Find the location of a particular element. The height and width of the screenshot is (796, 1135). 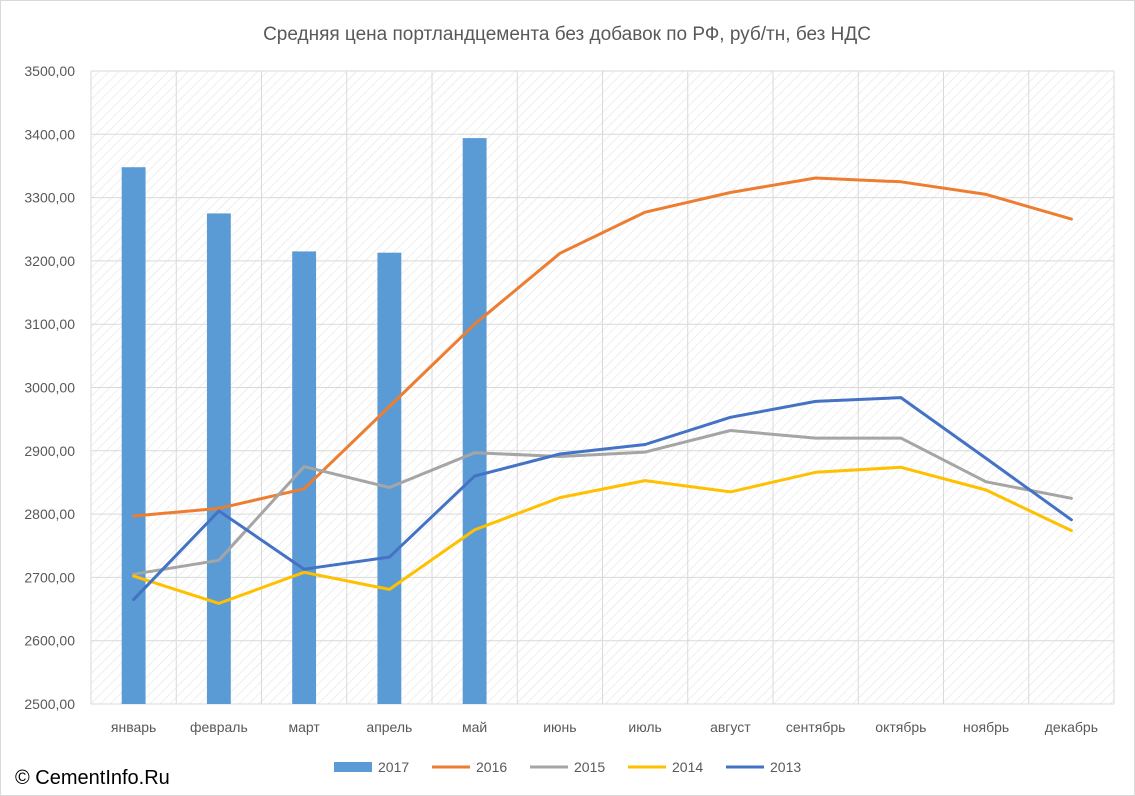

y-tick-label: 3300,00 is located at coordinates (49, 198).